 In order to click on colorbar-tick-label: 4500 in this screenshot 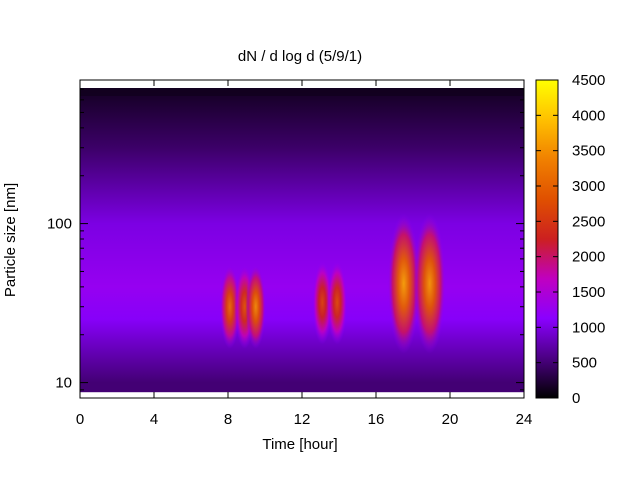, I will do `click(588, 80)`.